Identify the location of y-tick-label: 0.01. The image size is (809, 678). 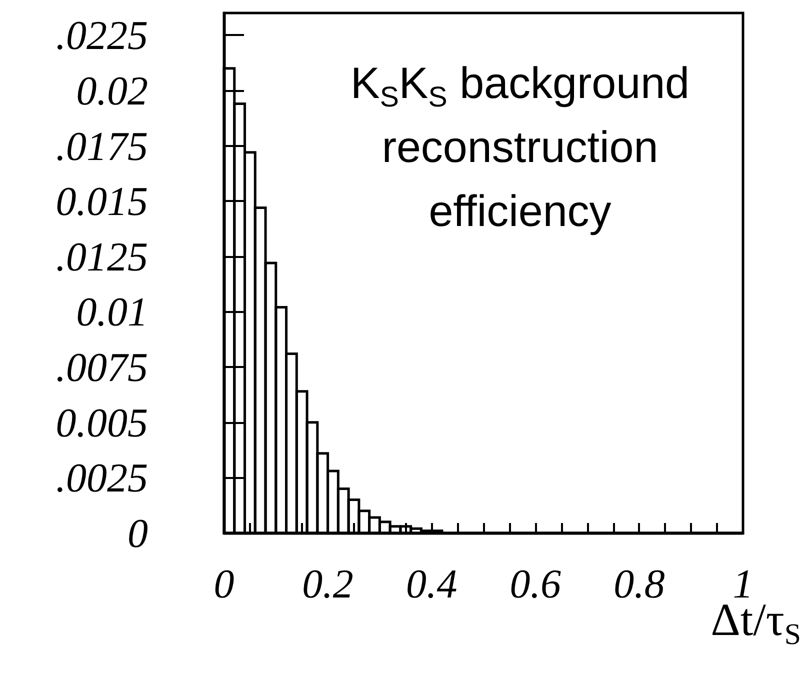
(112, 311).